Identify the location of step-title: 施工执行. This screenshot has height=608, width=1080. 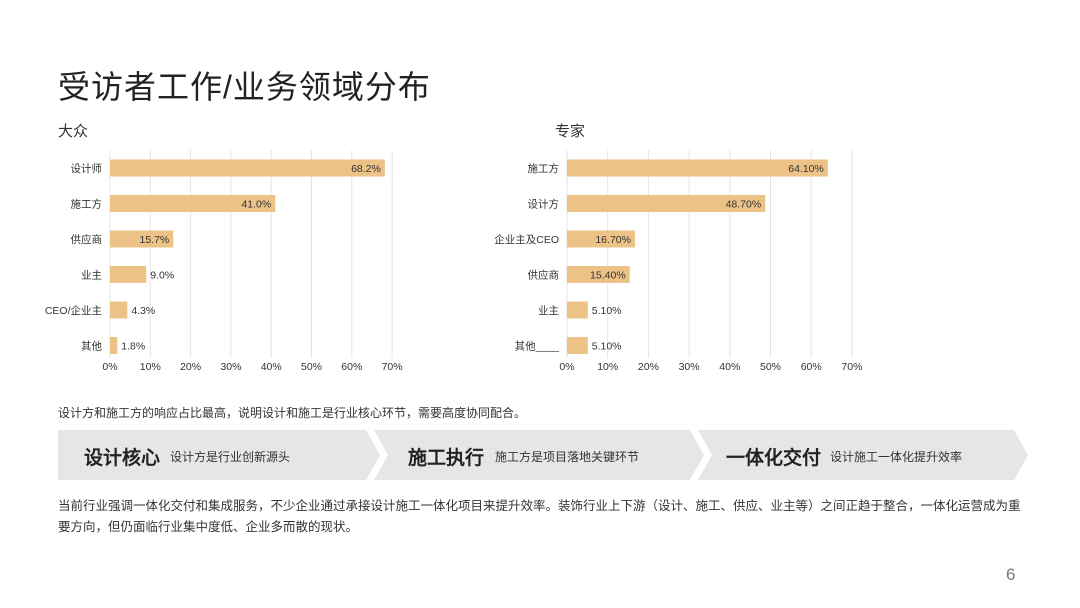
(446, 458).